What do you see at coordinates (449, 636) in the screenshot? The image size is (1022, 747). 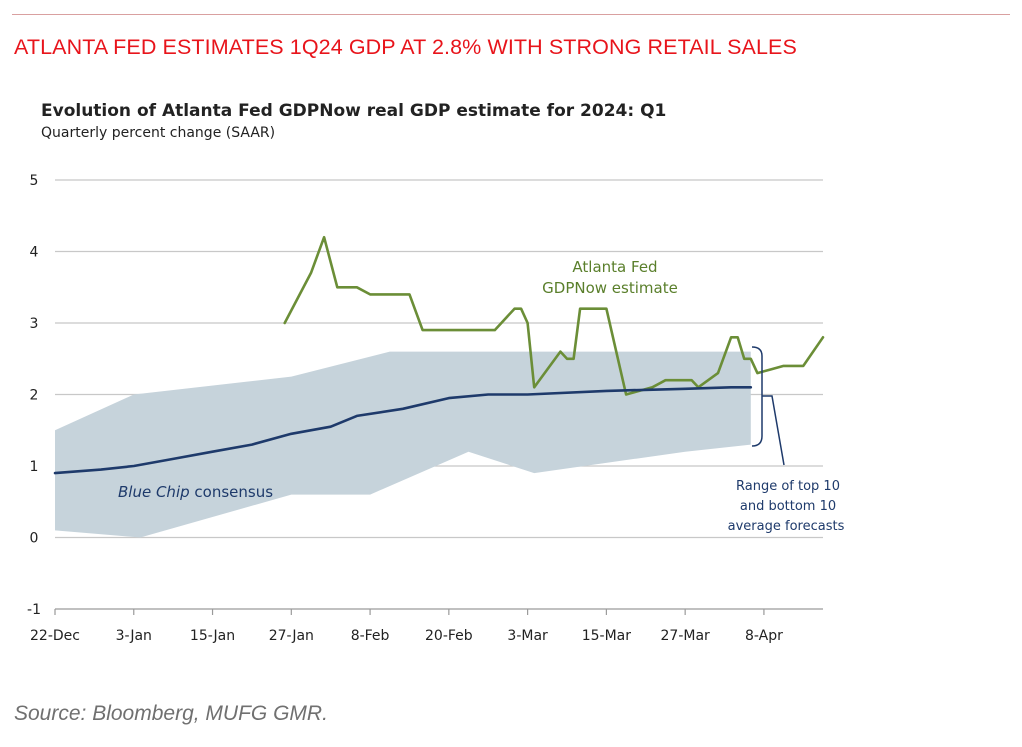 I see `x-tick-label: 20-Feb` at bounding box center [449, 636].